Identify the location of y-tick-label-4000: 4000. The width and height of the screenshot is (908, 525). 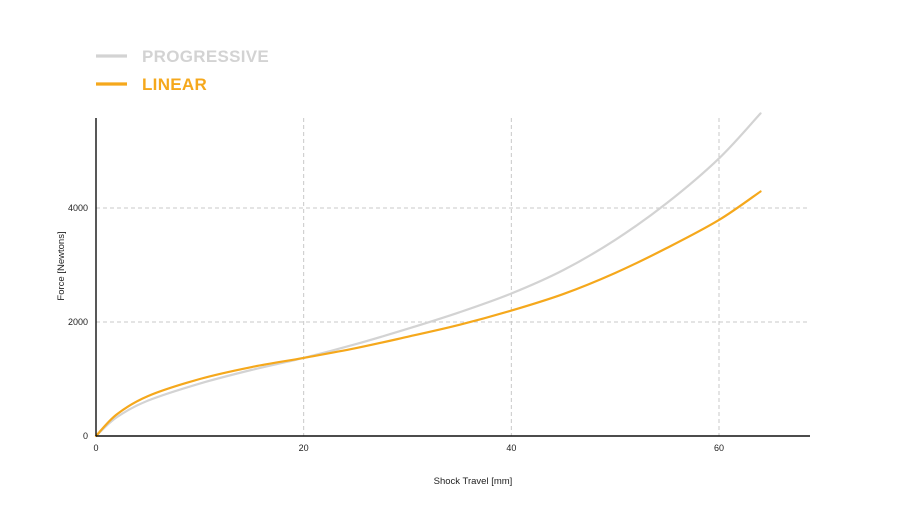
(78, 208).